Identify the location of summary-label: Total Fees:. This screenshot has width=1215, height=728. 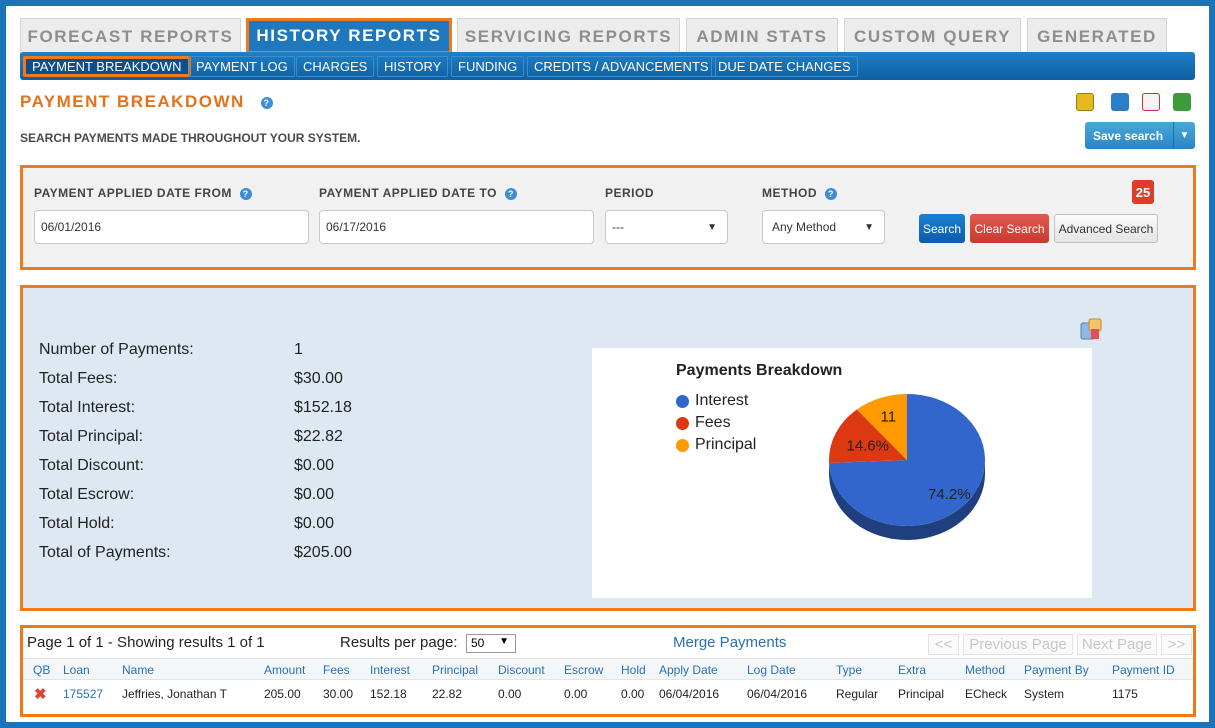
(78, 378).